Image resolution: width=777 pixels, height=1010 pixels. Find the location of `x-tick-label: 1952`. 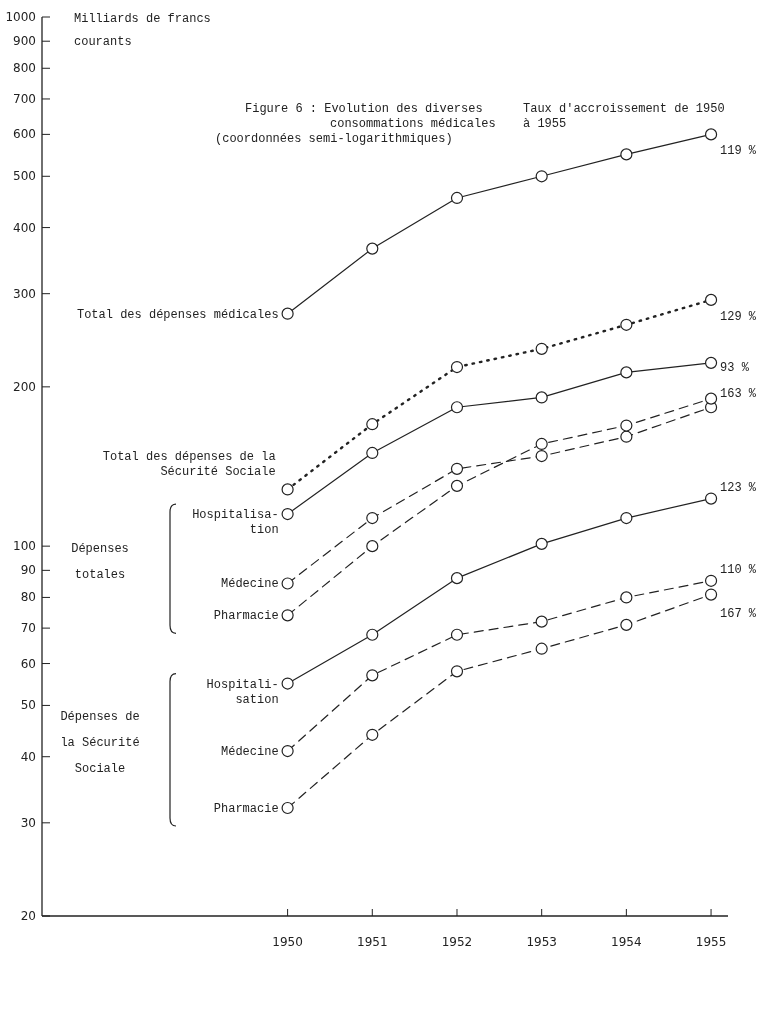

x-tick-label: 1952 is located at coordinates (457, 942).